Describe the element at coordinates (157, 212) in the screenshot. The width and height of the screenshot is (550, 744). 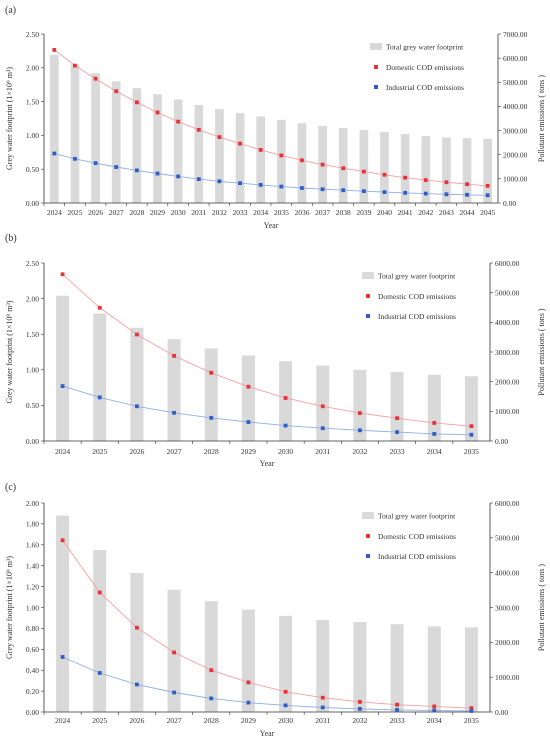
I see `x-tick-label: 2029` at that location.